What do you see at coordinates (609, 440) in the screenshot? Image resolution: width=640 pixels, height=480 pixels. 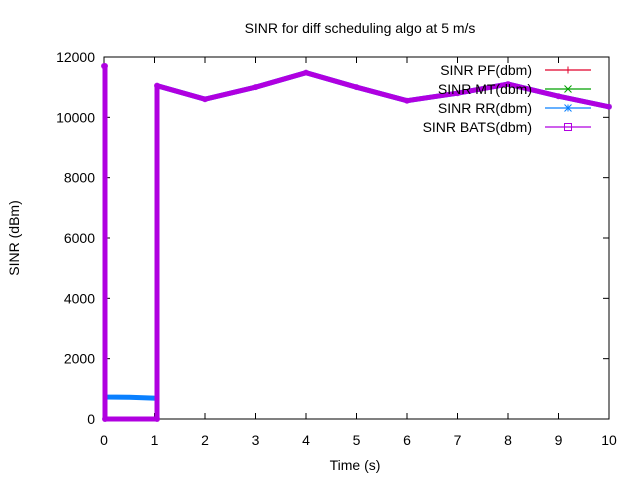 I see `x-tick-label: 10` at bounding box center [609, 440].